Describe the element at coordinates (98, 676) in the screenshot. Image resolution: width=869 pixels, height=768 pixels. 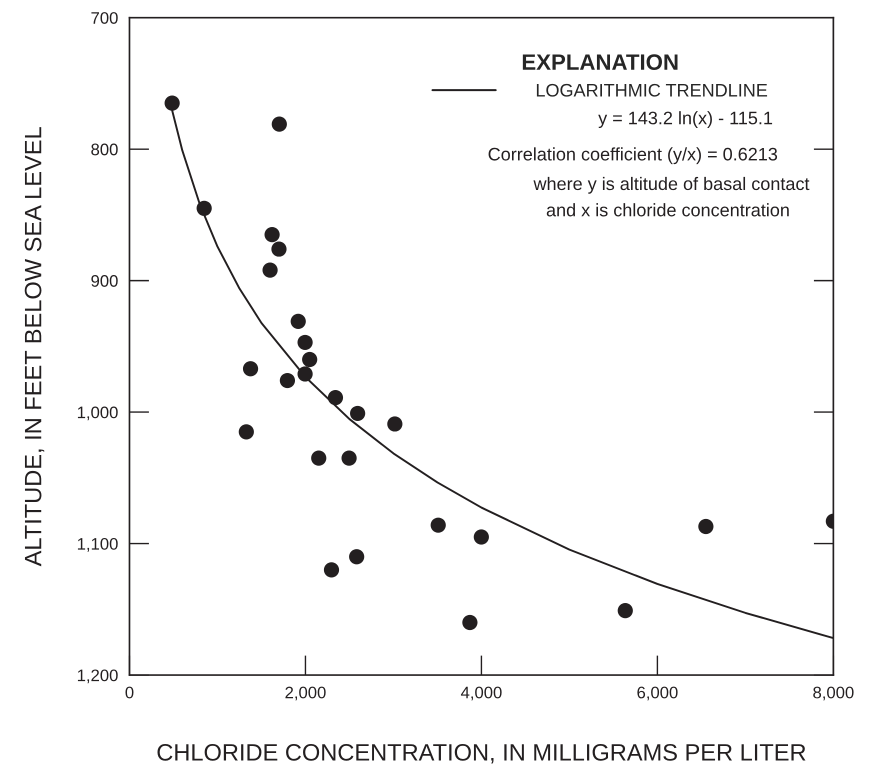
I see `y-tick-label: 1,200` at that location.